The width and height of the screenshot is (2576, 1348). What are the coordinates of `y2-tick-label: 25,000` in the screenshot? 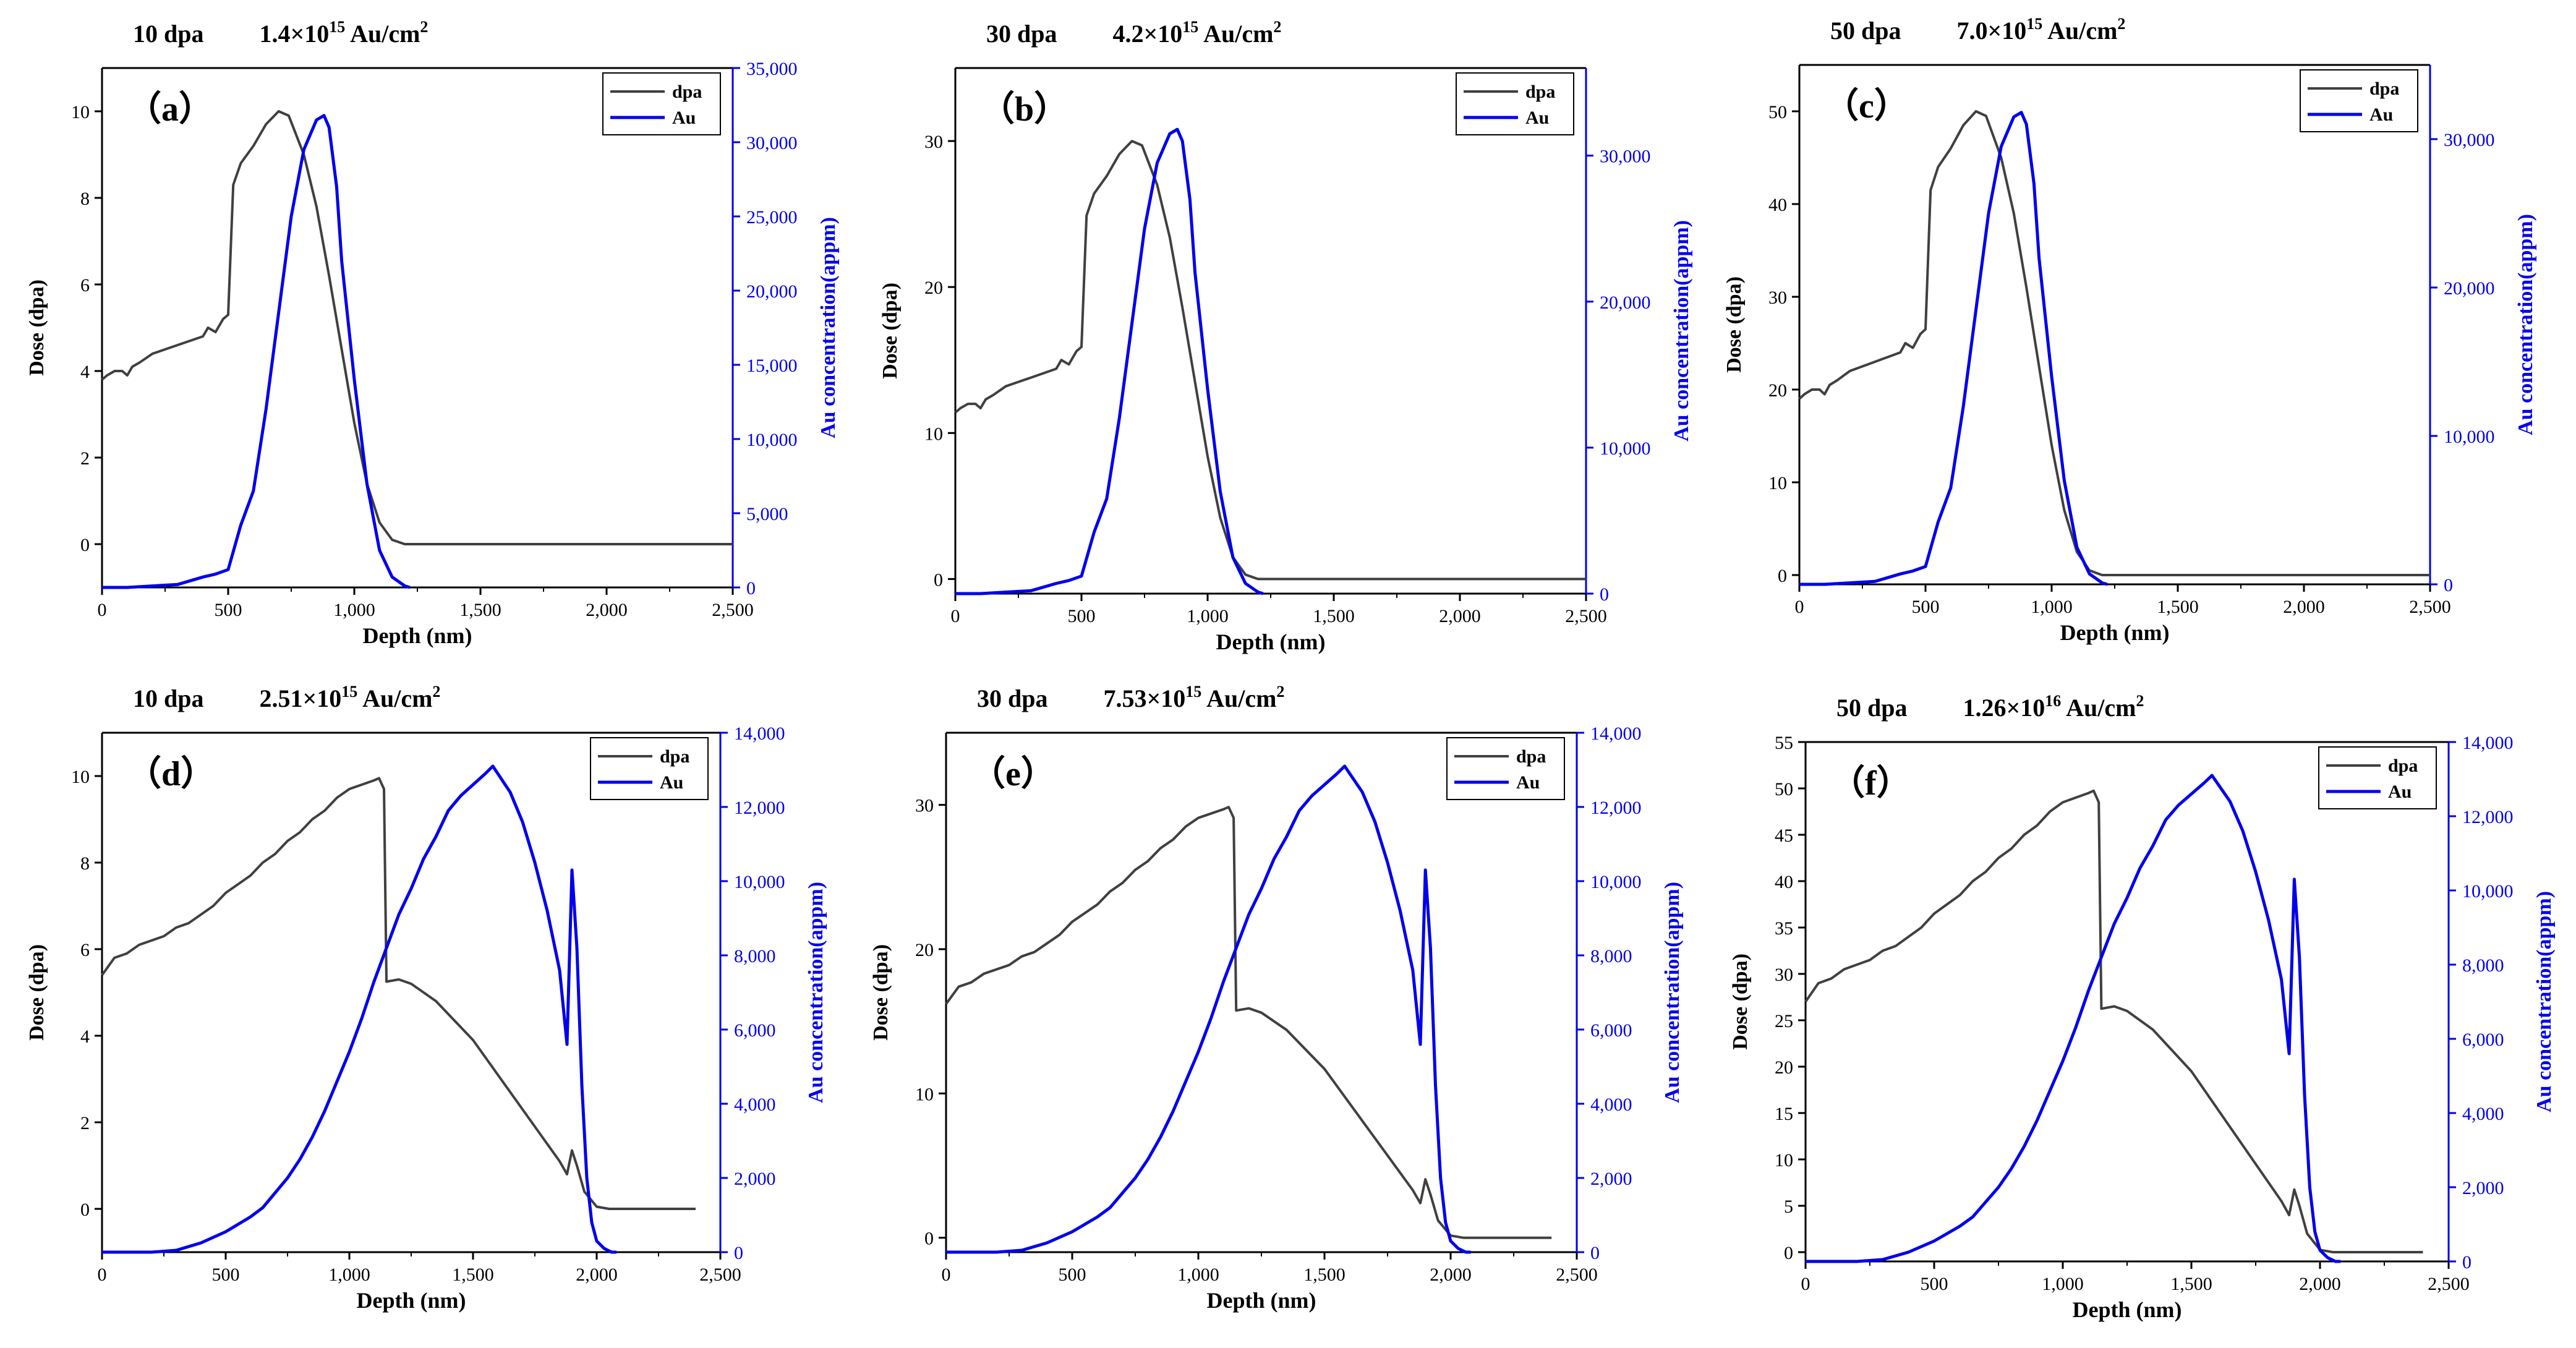 It's located at (772, 217).